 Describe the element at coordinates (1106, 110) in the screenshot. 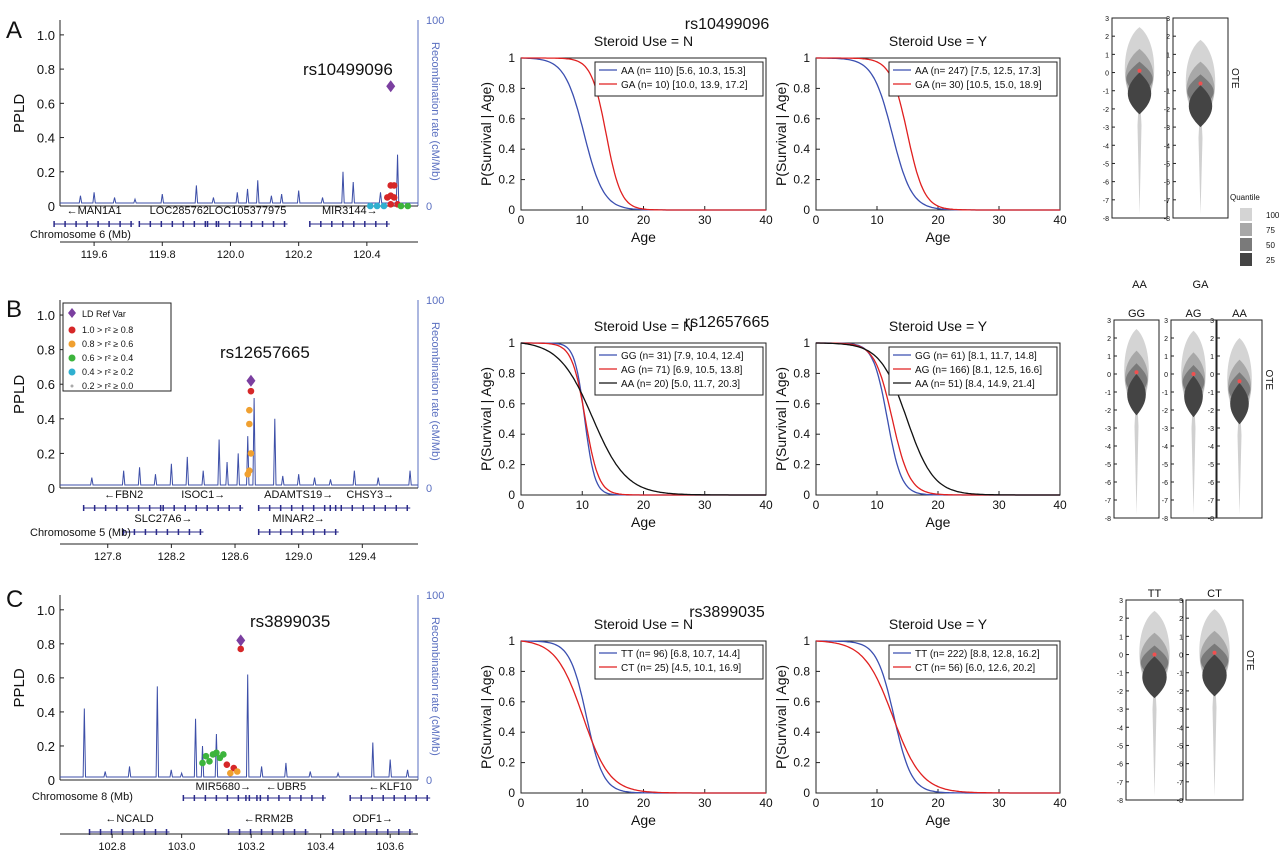

I see `y-tick-label: -2` at that location.